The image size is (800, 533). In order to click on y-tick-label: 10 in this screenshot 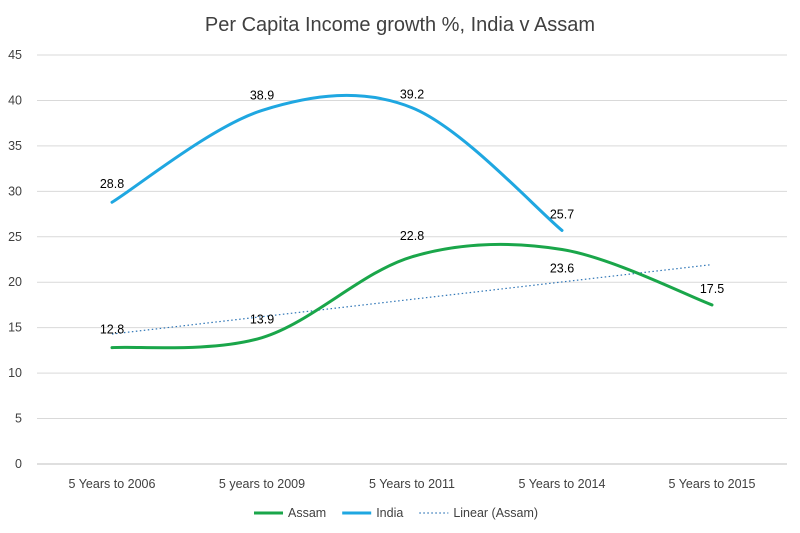, I will do `click(15, 373)`.